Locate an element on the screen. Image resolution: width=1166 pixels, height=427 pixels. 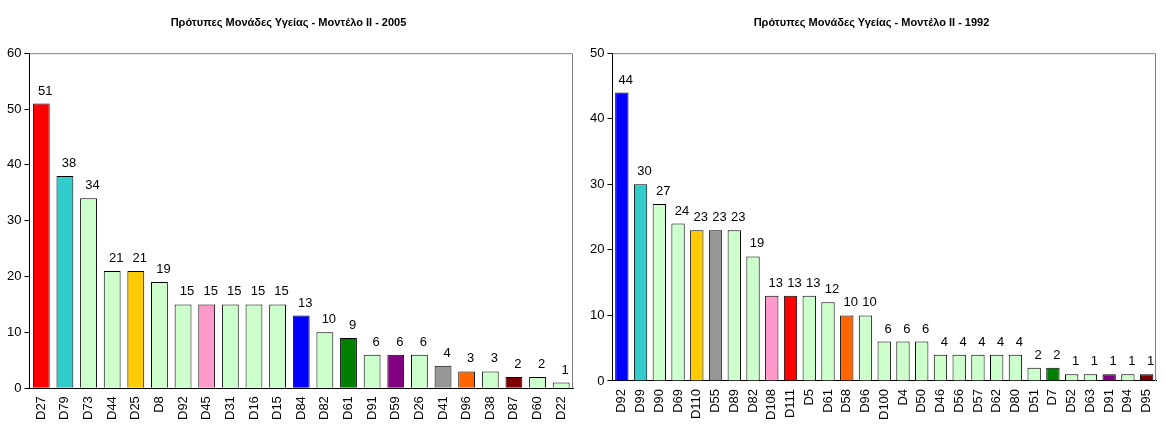
x-tick-label: D45 is located at coordinates (206, 408).